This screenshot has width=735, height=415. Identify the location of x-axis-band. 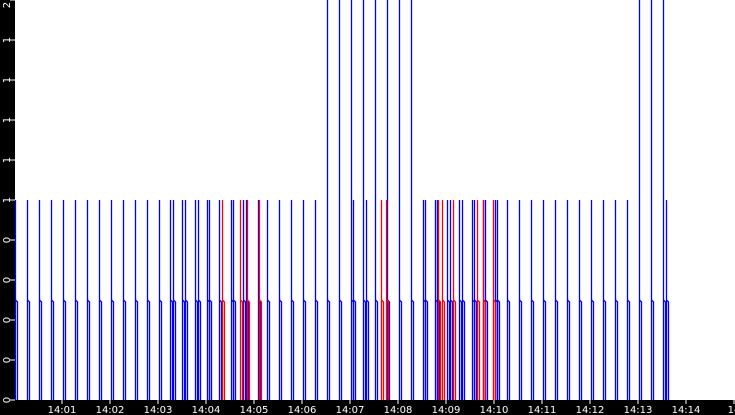
(367, 407).